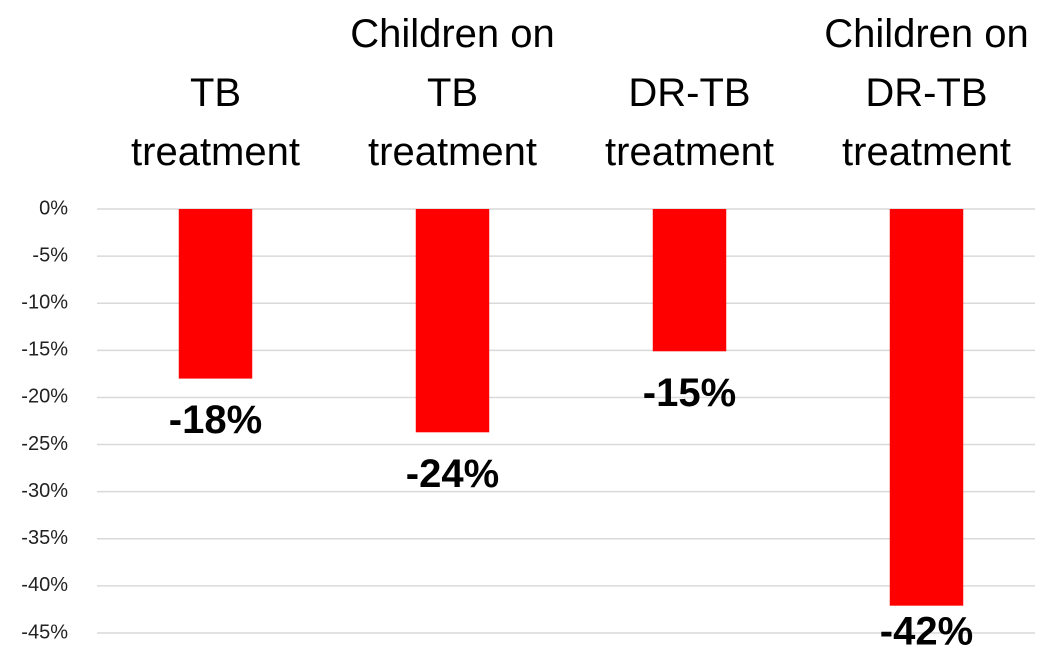 The height and width of the screenshot is (656, 1050). I want to click on data-label: -42%, so click(926, 632).